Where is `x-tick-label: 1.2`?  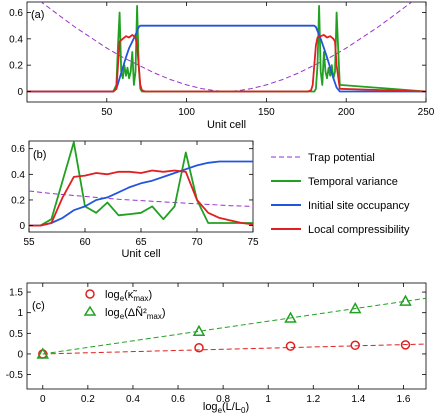 x-tick-label: 1.2 is located at coordinates (313, 399).